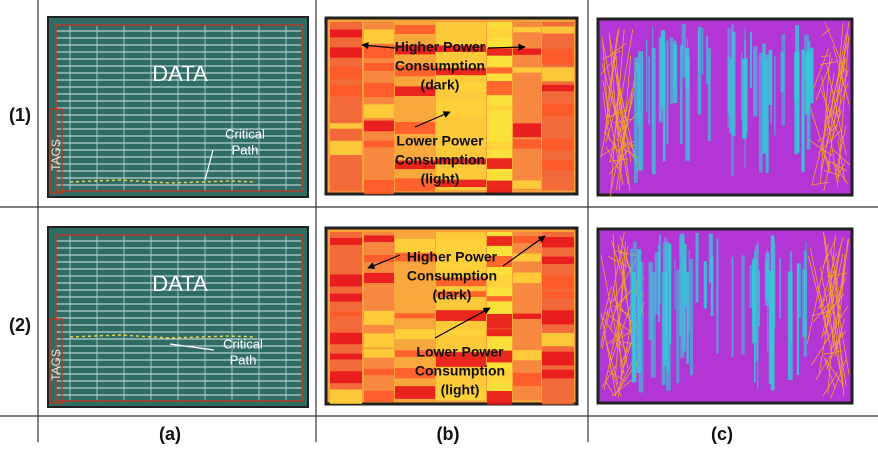 The height and width of the screenshot is (450, 878). I want to click on critical-path-label: Critical, so click(243, 343).